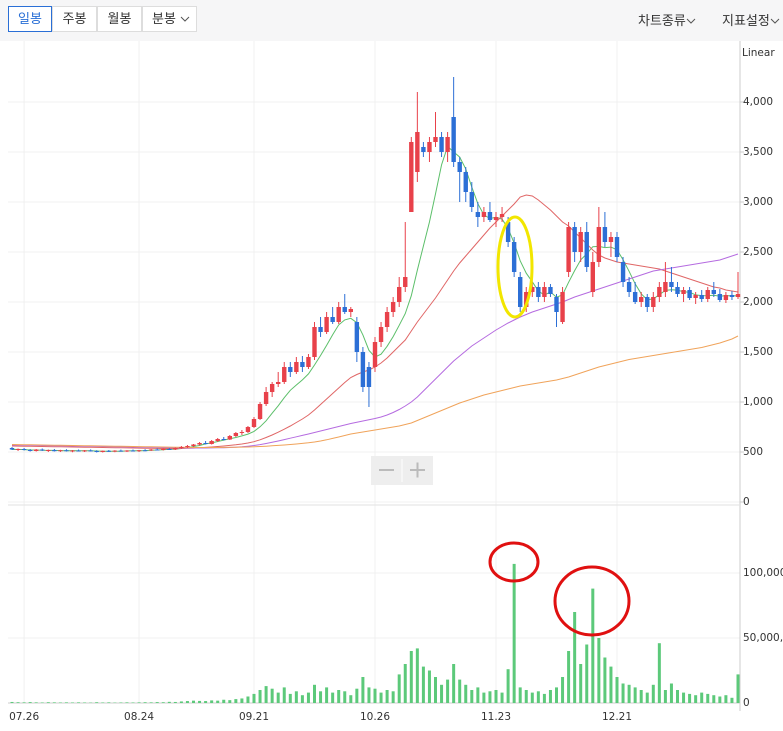 The image size is (783, 731). What do you see at coordinates (758, 202) in the screenshot?
I see `y-tick-label: 3,000` at bounding box center [758, 202].